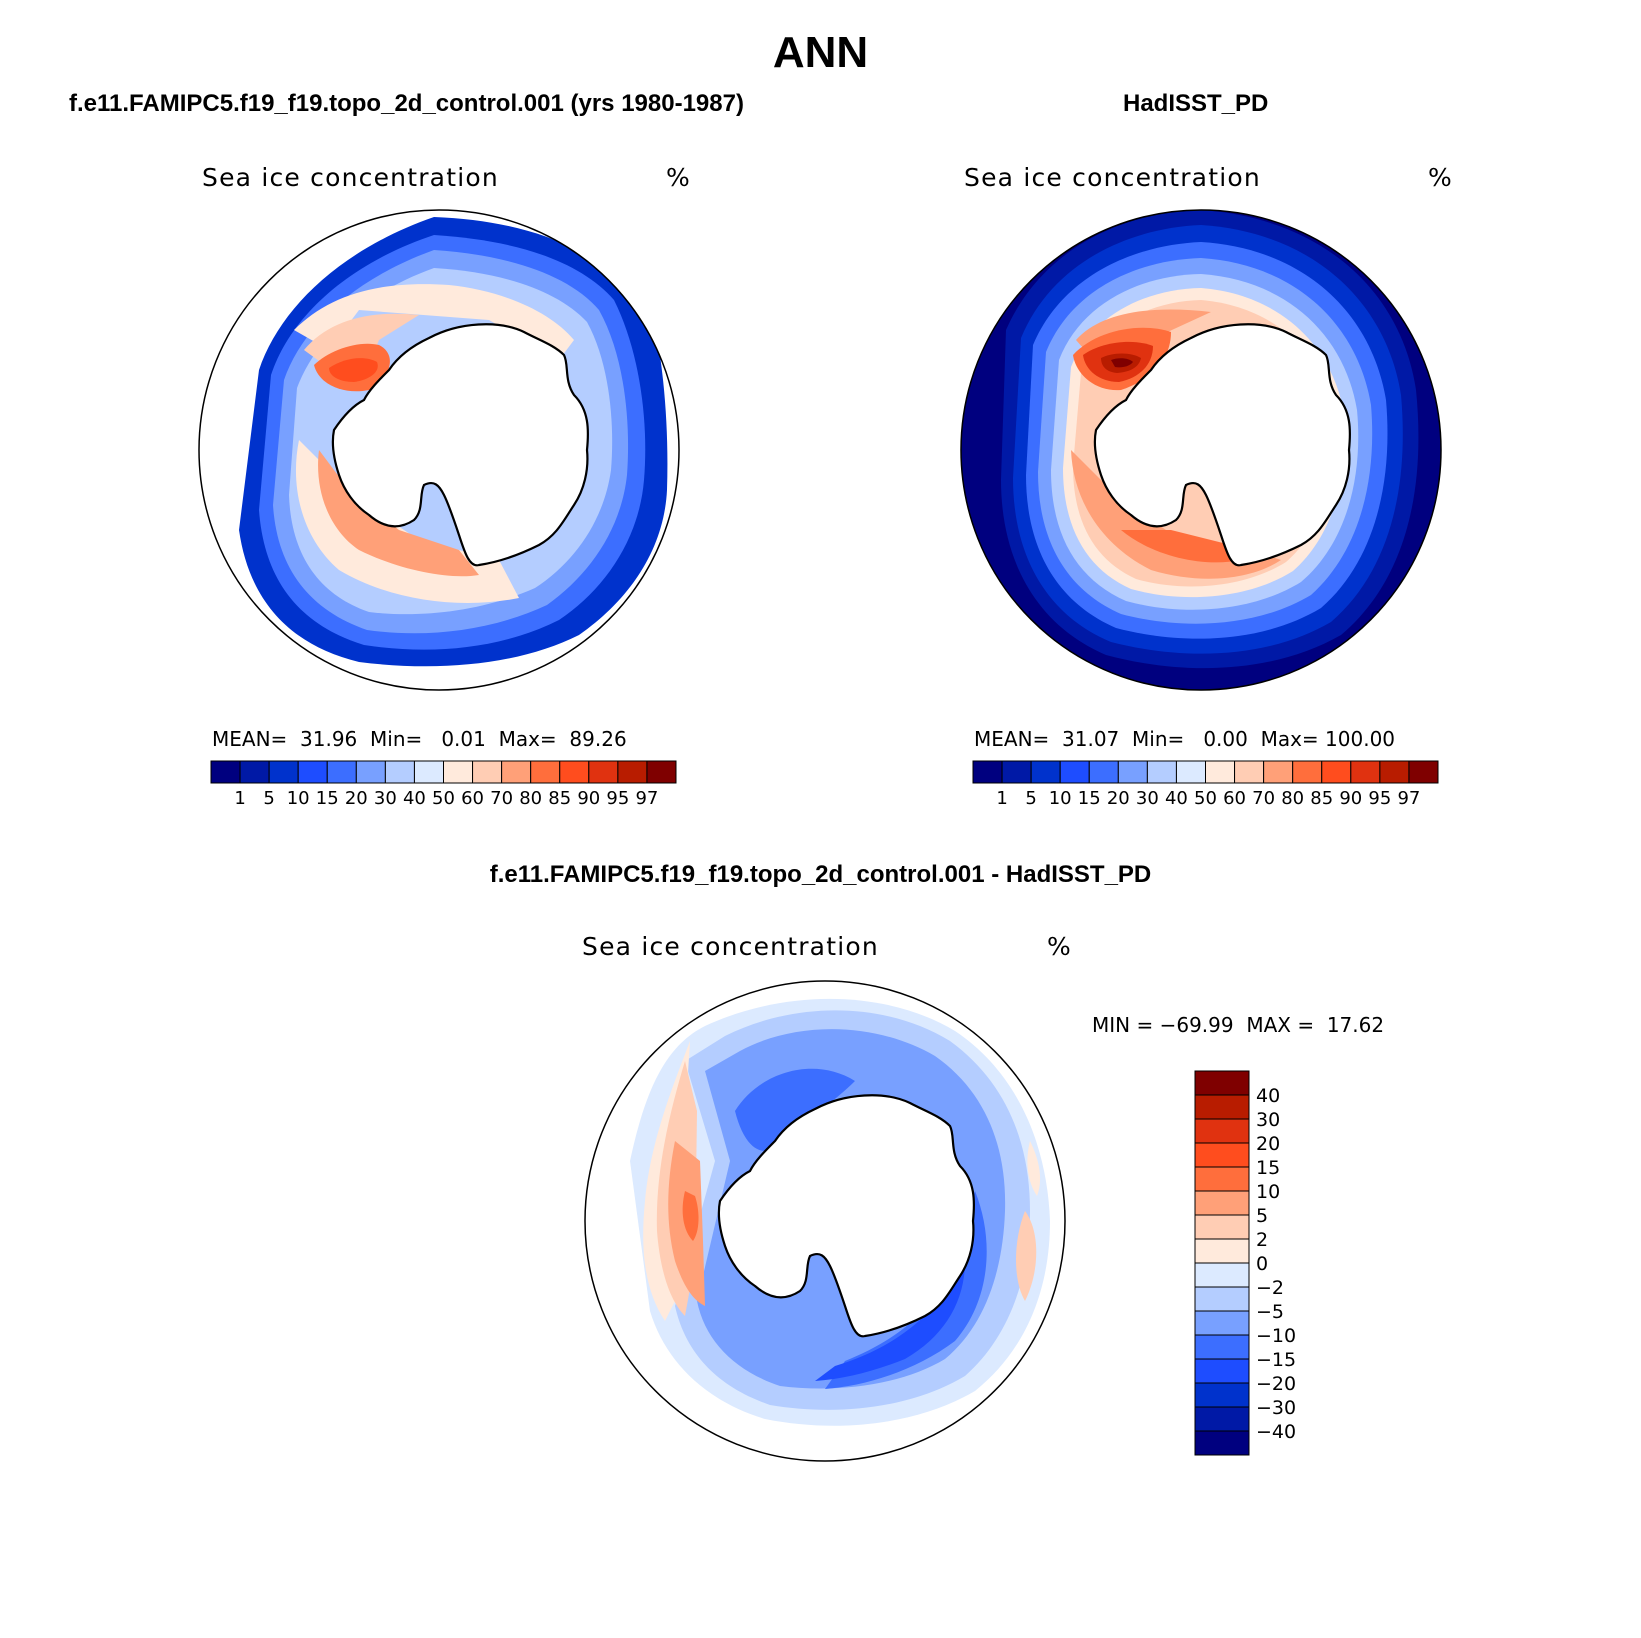 The width and height of the screenshot is (1641, 1638). I want to click on panel3-colorbar-label: 5, so click(1262, 1216).